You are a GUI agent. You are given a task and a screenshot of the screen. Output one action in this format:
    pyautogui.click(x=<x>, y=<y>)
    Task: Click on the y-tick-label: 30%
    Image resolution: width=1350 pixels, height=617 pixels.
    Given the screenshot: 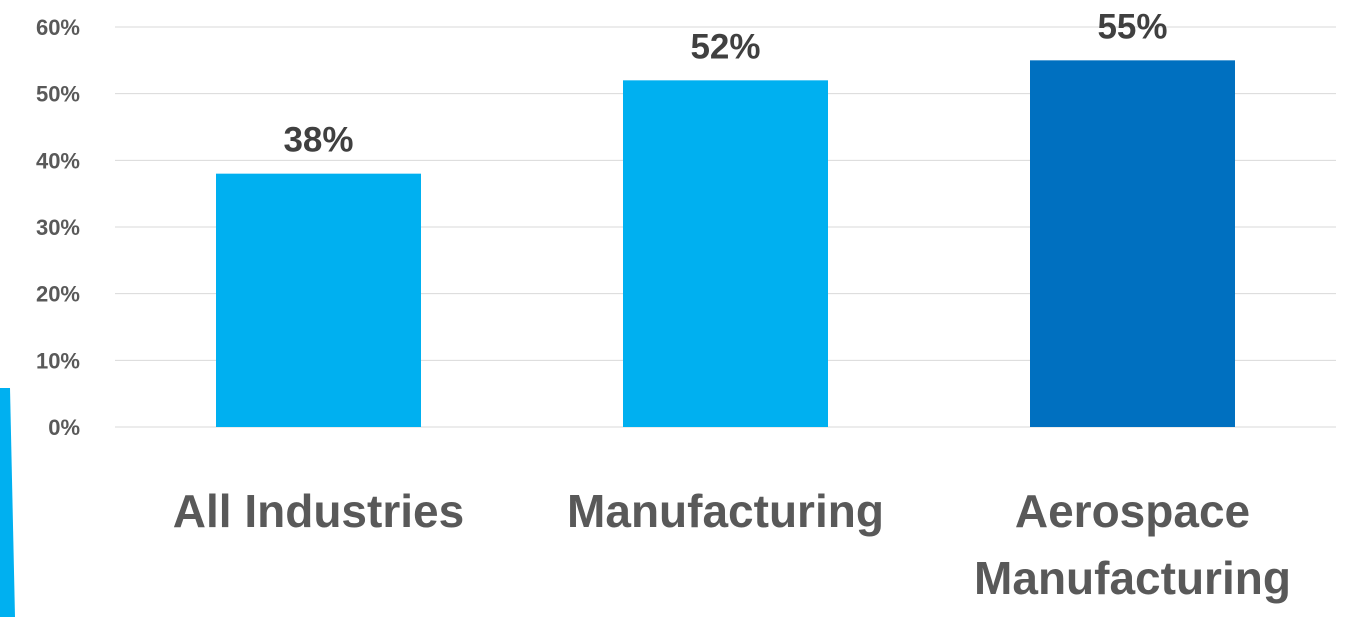 What is the action you would take?
    pyautogui.click(x=58, y=227)
    